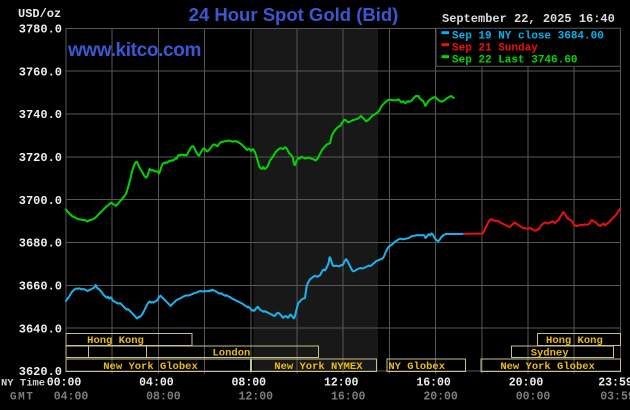 Image resolution: width=630 pixels, height=410 pixels. What do you see at coordinates (40, 286) in the screenshot?
I see `svg-text: 3660.0` at bounding box center [40, 286].